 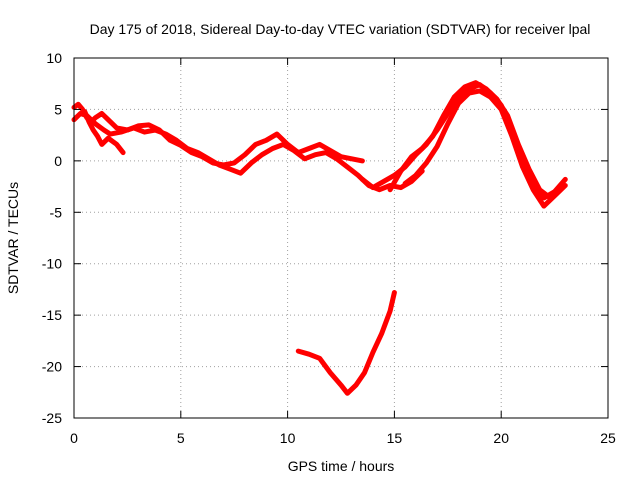 What do you see at coordinates (343, 438) in the screenshot?
I see `x-tick-labels: 0 5 10 15 20 25` at bounding box center [343, 438].